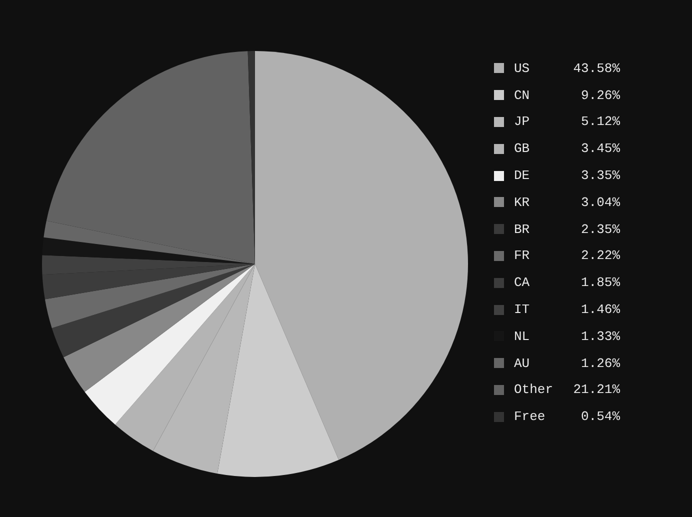  Describe the element at coordinates (600, 282) in the screenshot. I see `data-label: 1.85%` at that location.